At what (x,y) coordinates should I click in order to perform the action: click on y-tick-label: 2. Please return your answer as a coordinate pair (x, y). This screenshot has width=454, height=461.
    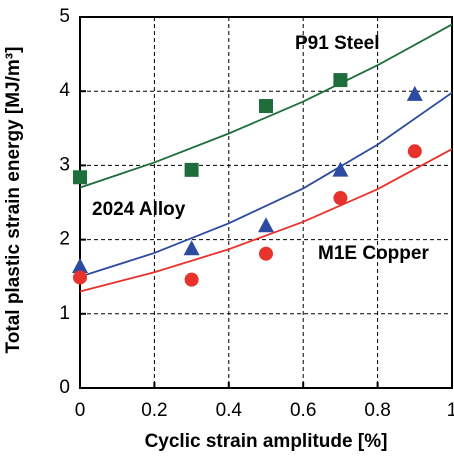
    Looking at the image, I should click on (64, 239).